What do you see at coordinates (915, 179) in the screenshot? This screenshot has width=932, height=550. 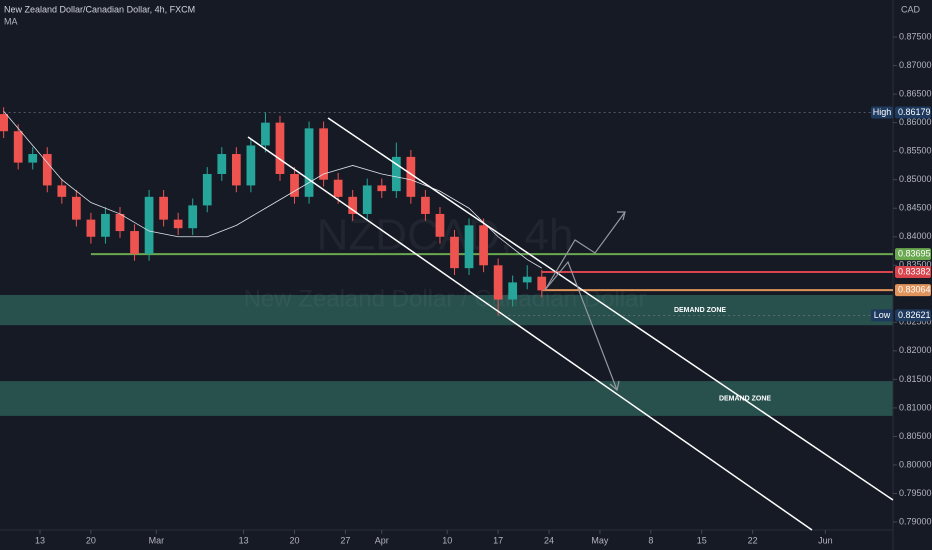 I see `y-tick-label: 0.85000` at bounding box center [915, 179].